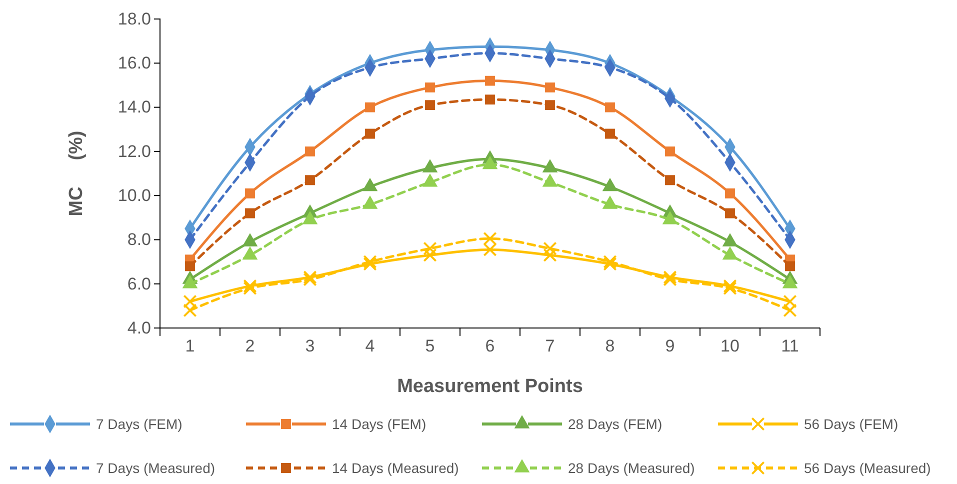  Describe the element at coordinates (134, 107) in the screenshot. I see `y-tick-label: 14.0` at that location.